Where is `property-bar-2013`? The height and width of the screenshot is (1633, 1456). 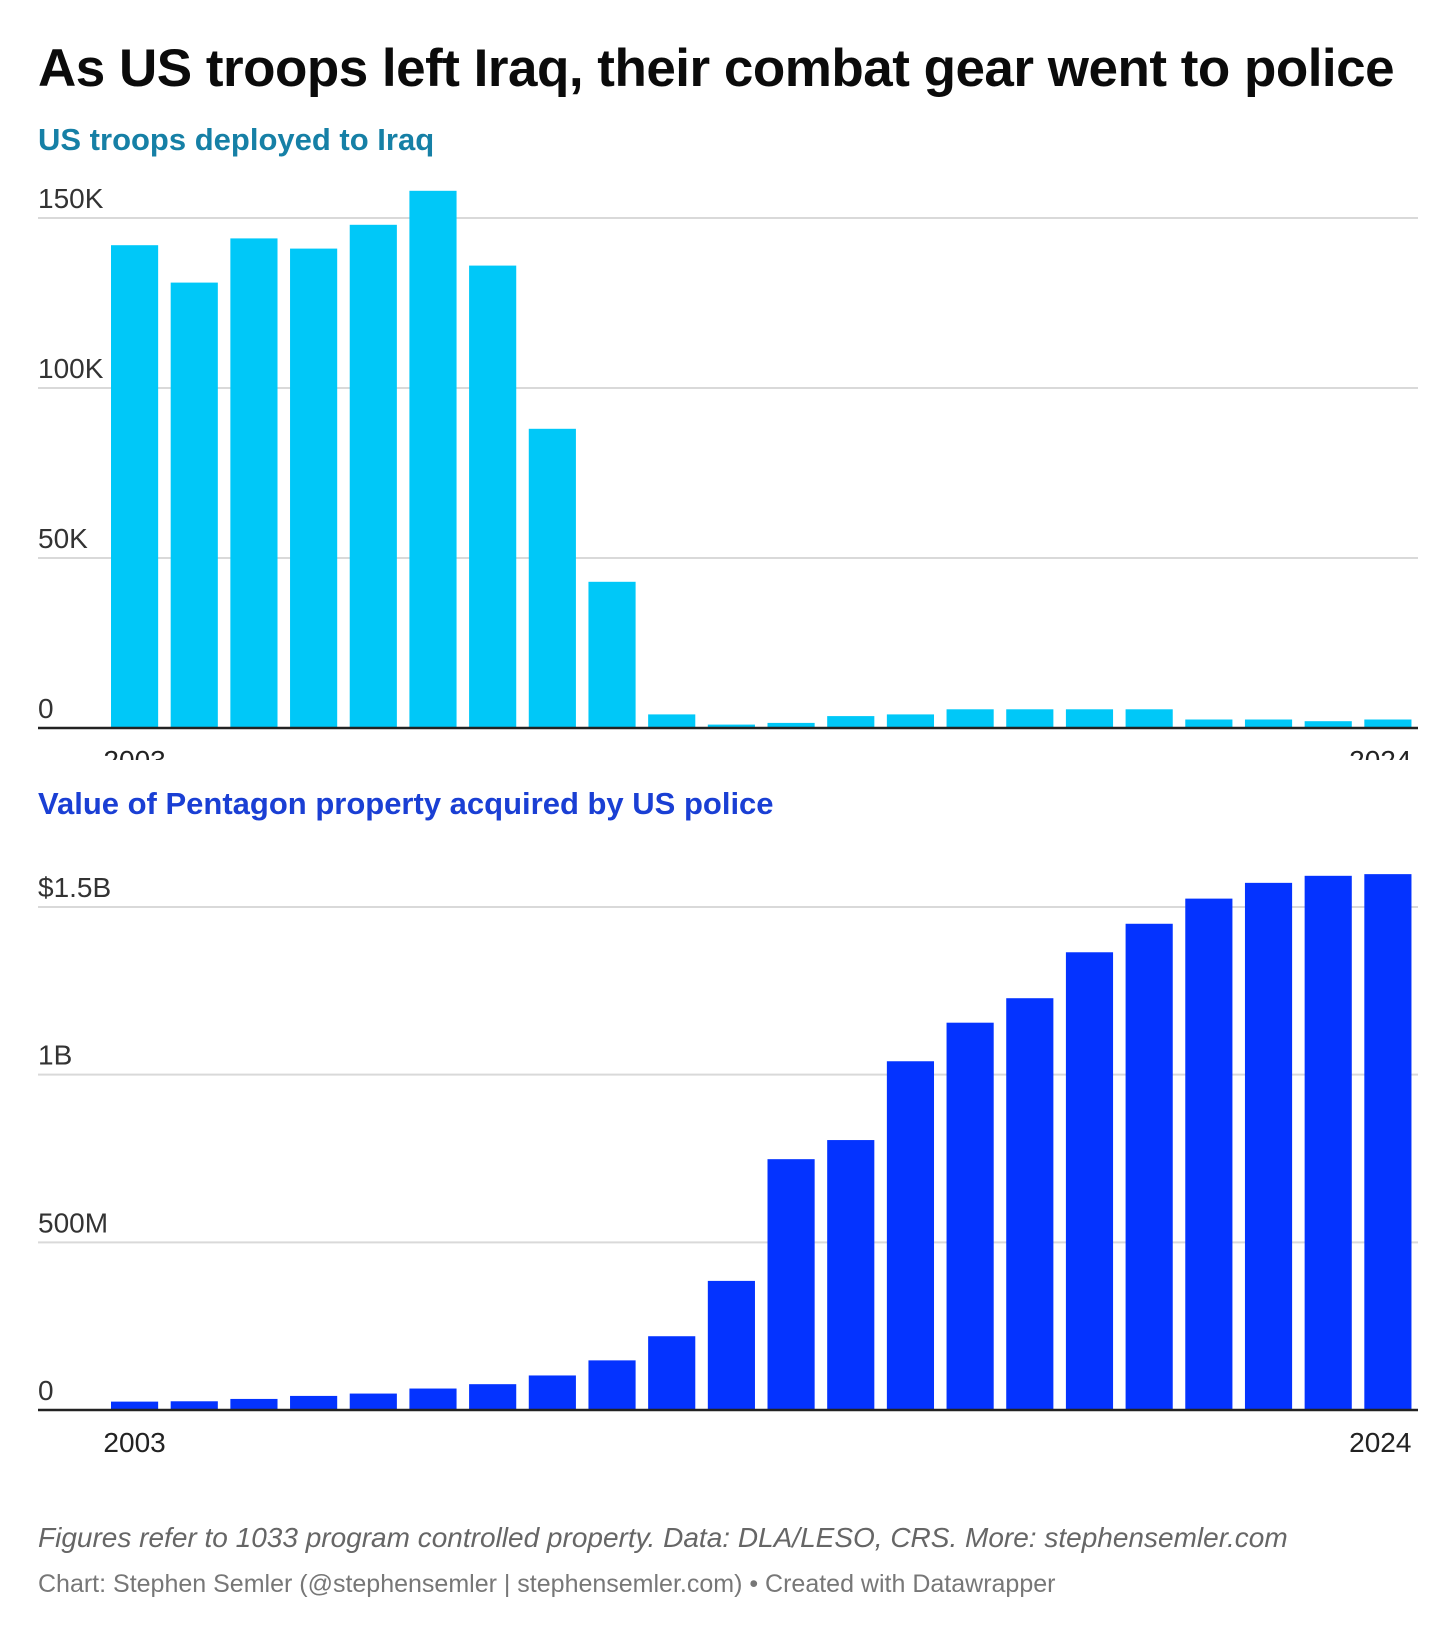 property-bar-2013 is located at coordinates (731, 1345).